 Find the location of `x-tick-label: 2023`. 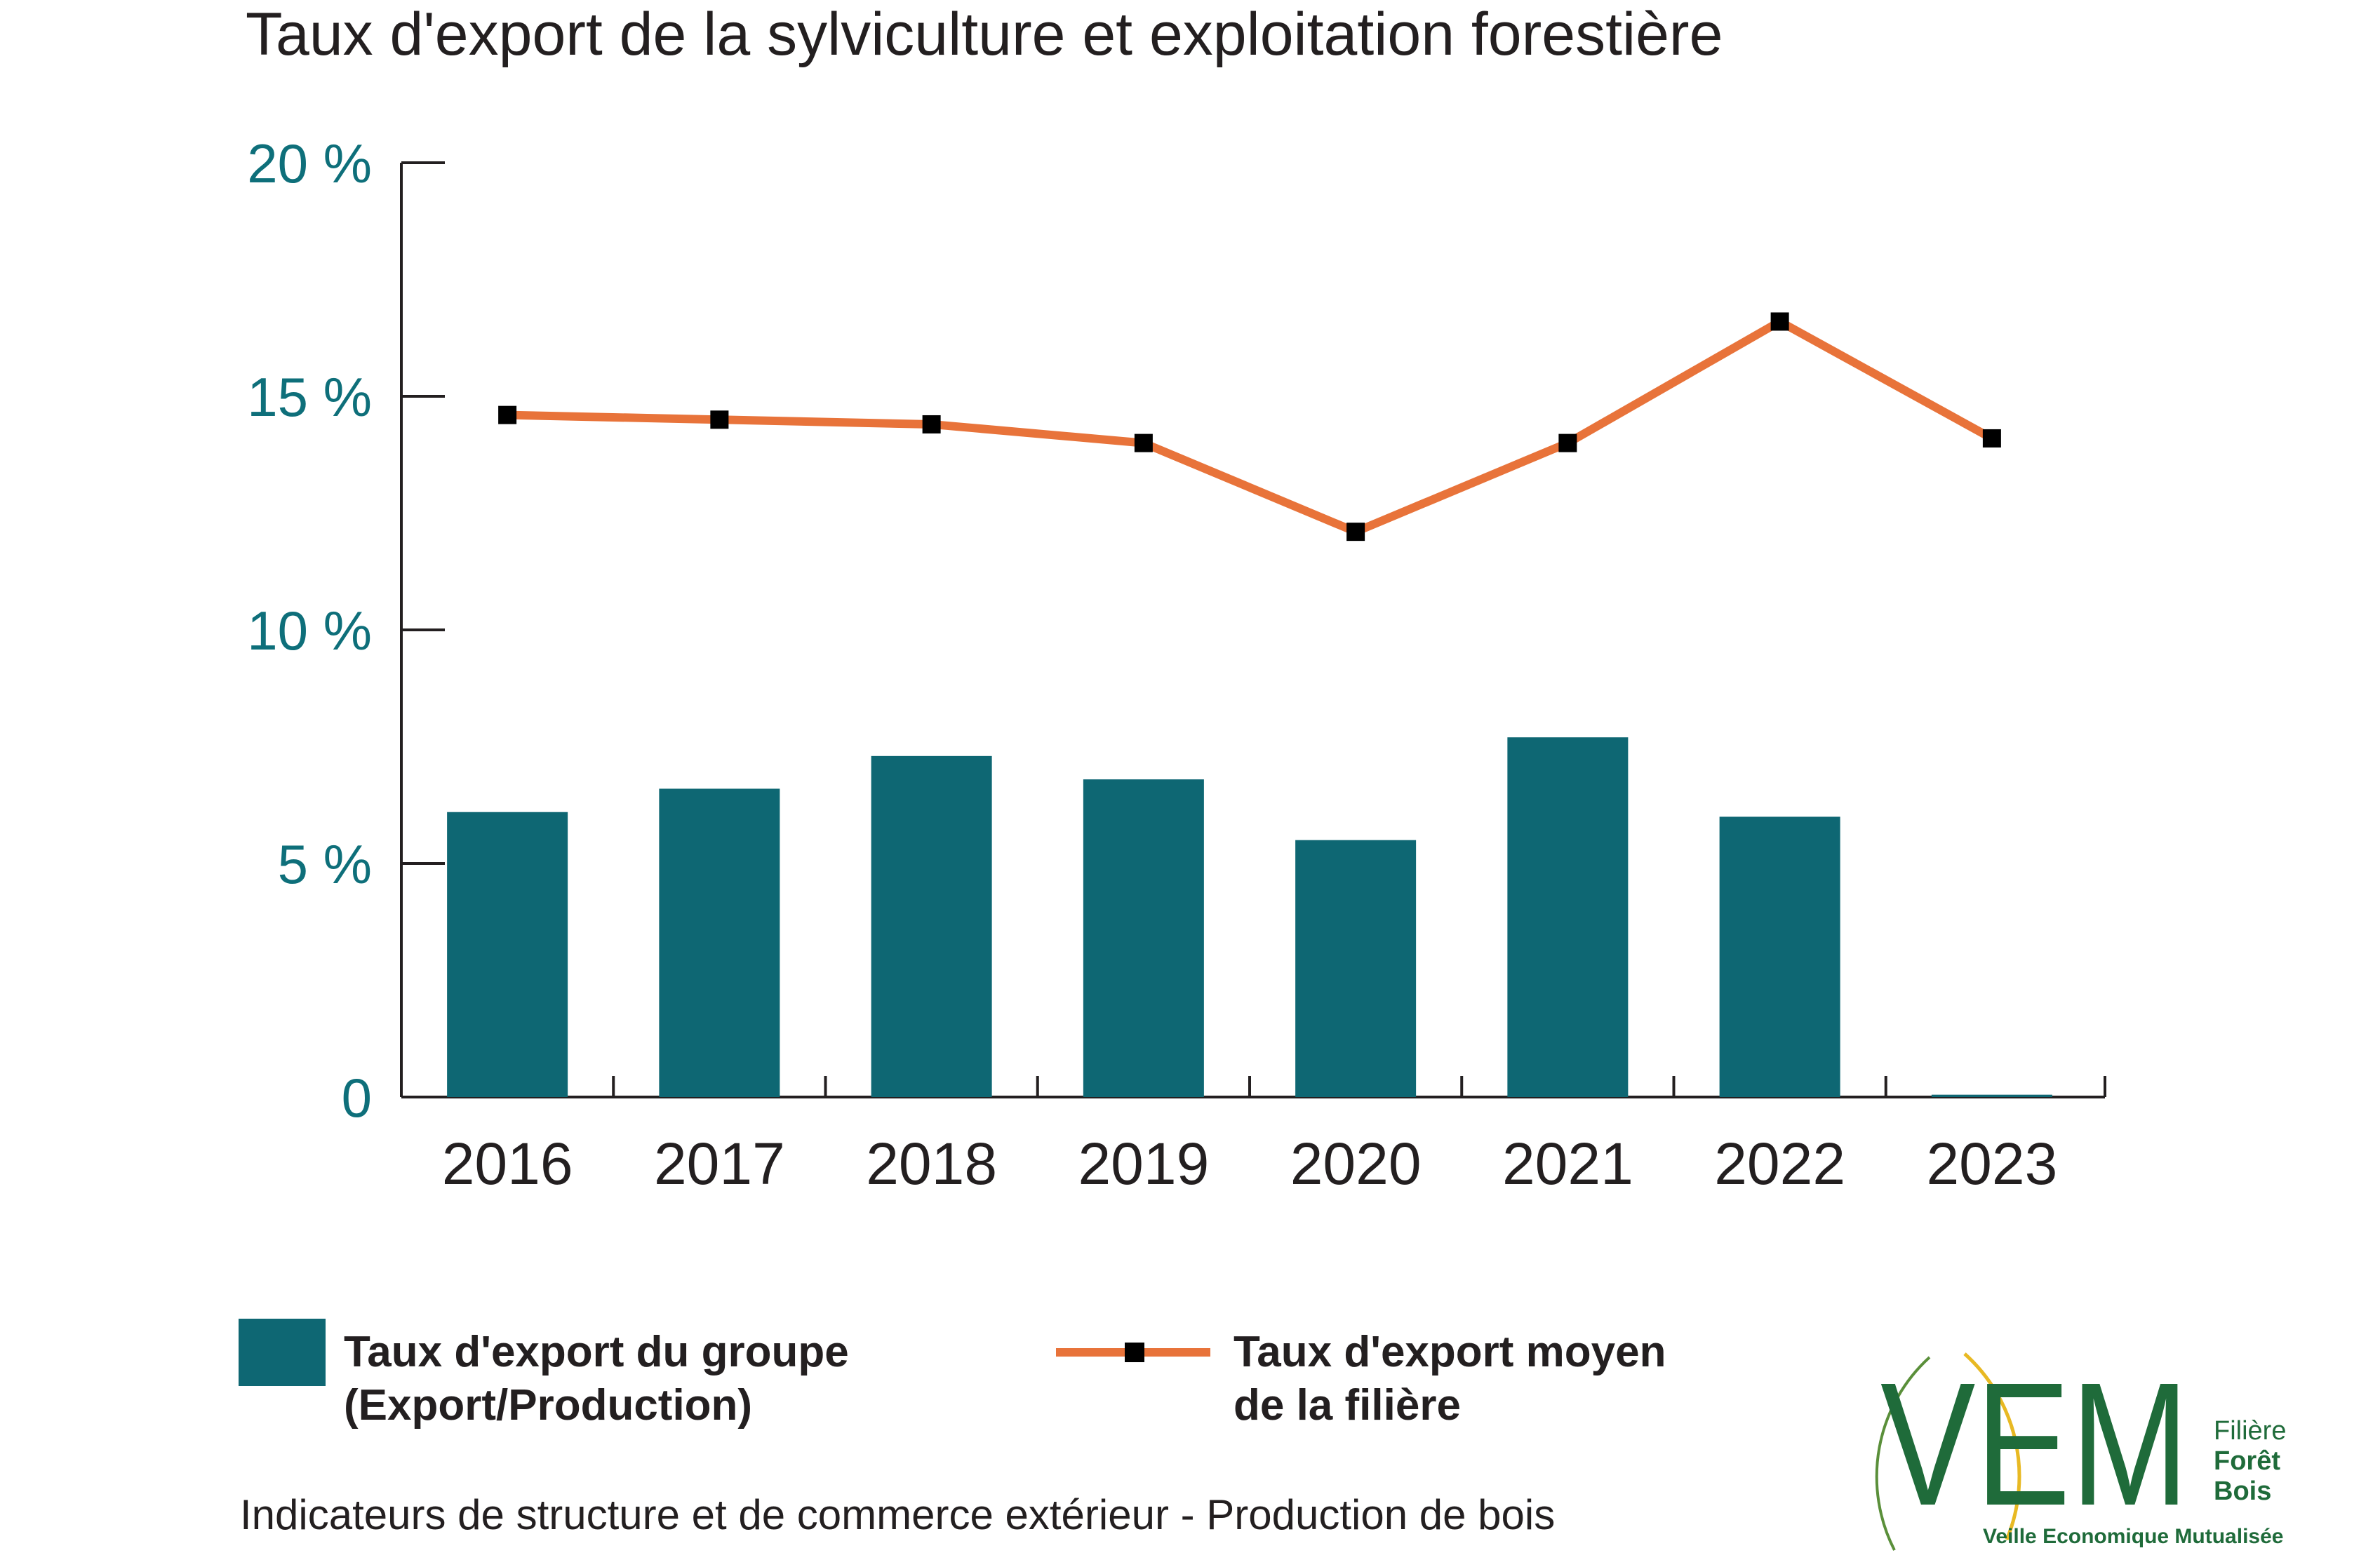

x-tick-label: 2023 is located at coordinates (1992, 1164).